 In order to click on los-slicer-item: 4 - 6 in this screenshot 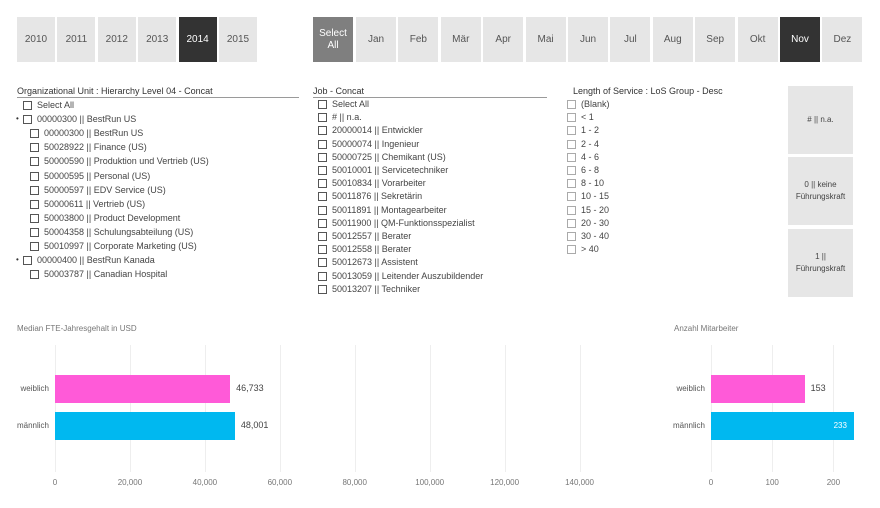, I will do `click(583, 157)`.